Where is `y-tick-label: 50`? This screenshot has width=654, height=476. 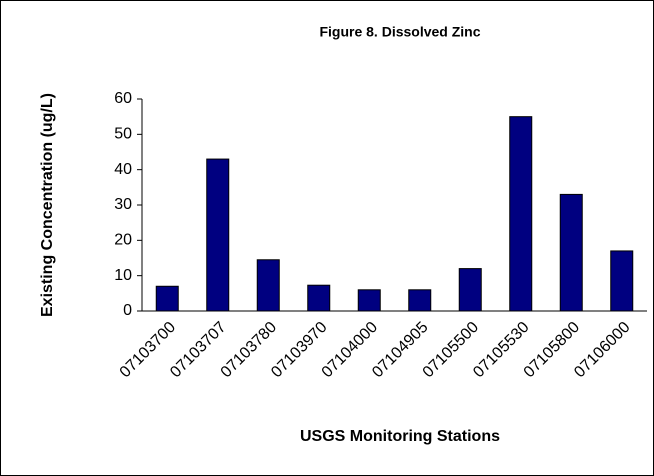
y-tick-label: 50 is located at coordinates (123, 134).